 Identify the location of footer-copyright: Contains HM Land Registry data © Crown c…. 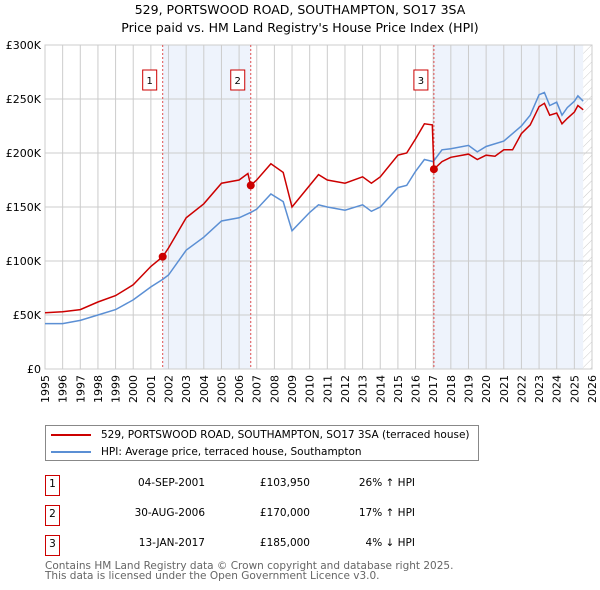
(249, 566).